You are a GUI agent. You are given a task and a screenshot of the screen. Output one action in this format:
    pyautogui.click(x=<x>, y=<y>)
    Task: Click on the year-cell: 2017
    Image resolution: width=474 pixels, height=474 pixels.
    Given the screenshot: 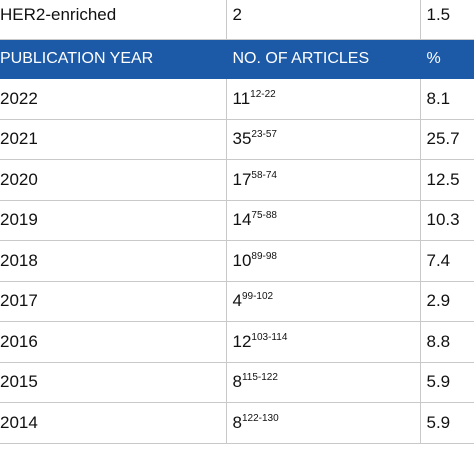 What is the action you would take?
    pyautogui.click(x=113, y=301)
    